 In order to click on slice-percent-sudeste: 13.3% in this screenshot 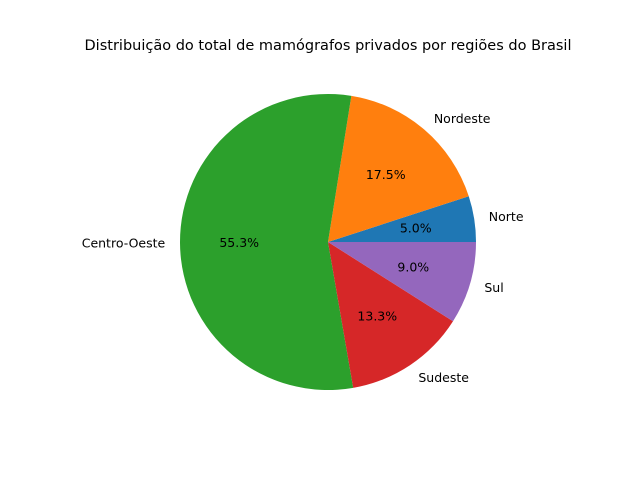, I will do `click(377, 315)`.